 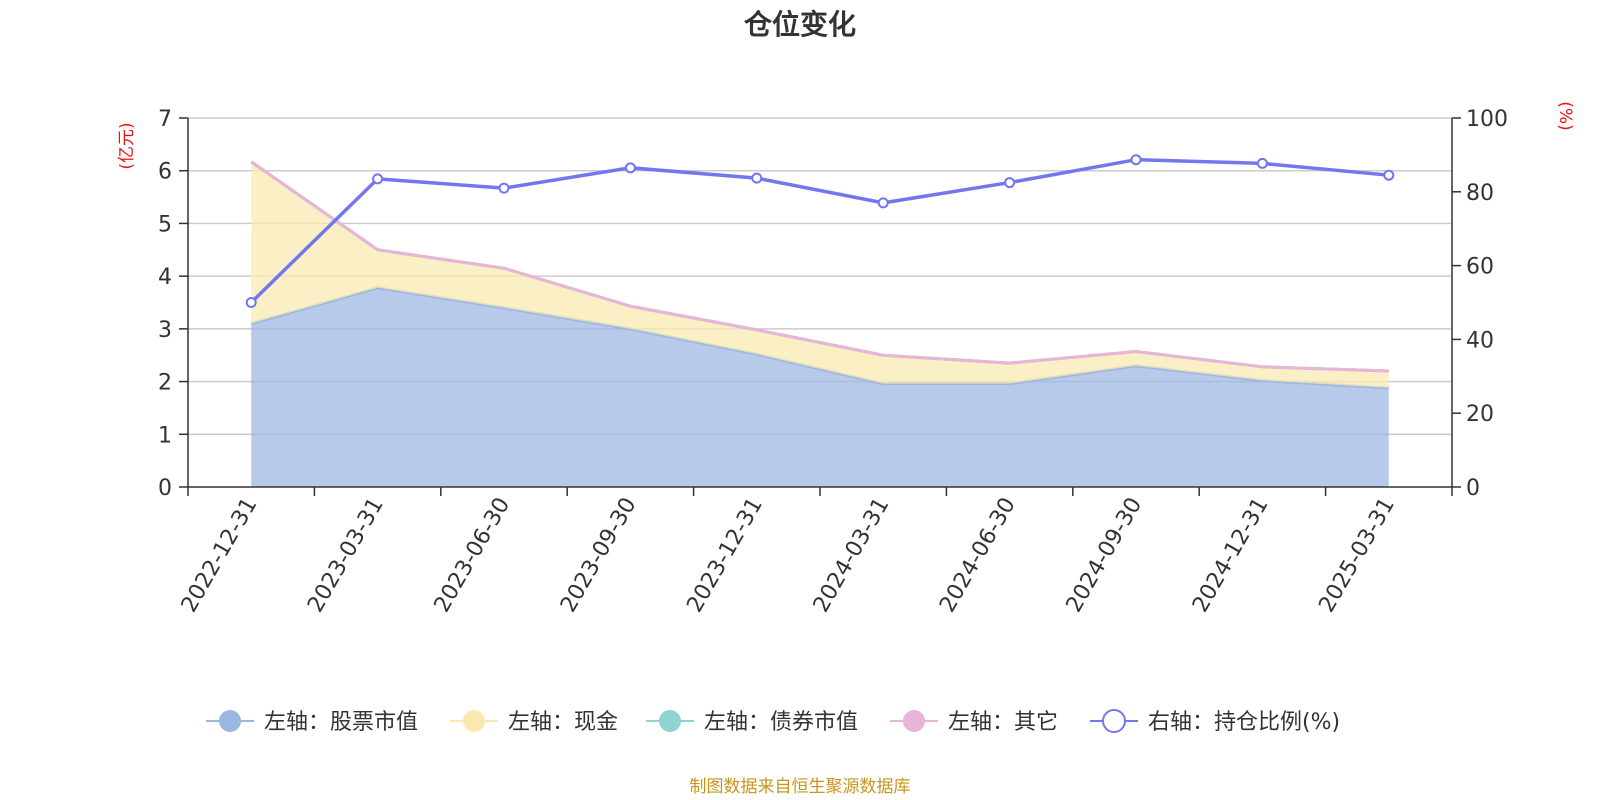 I want to click on x-tick-label: 2023-06-30, so click(x=473, y=555).